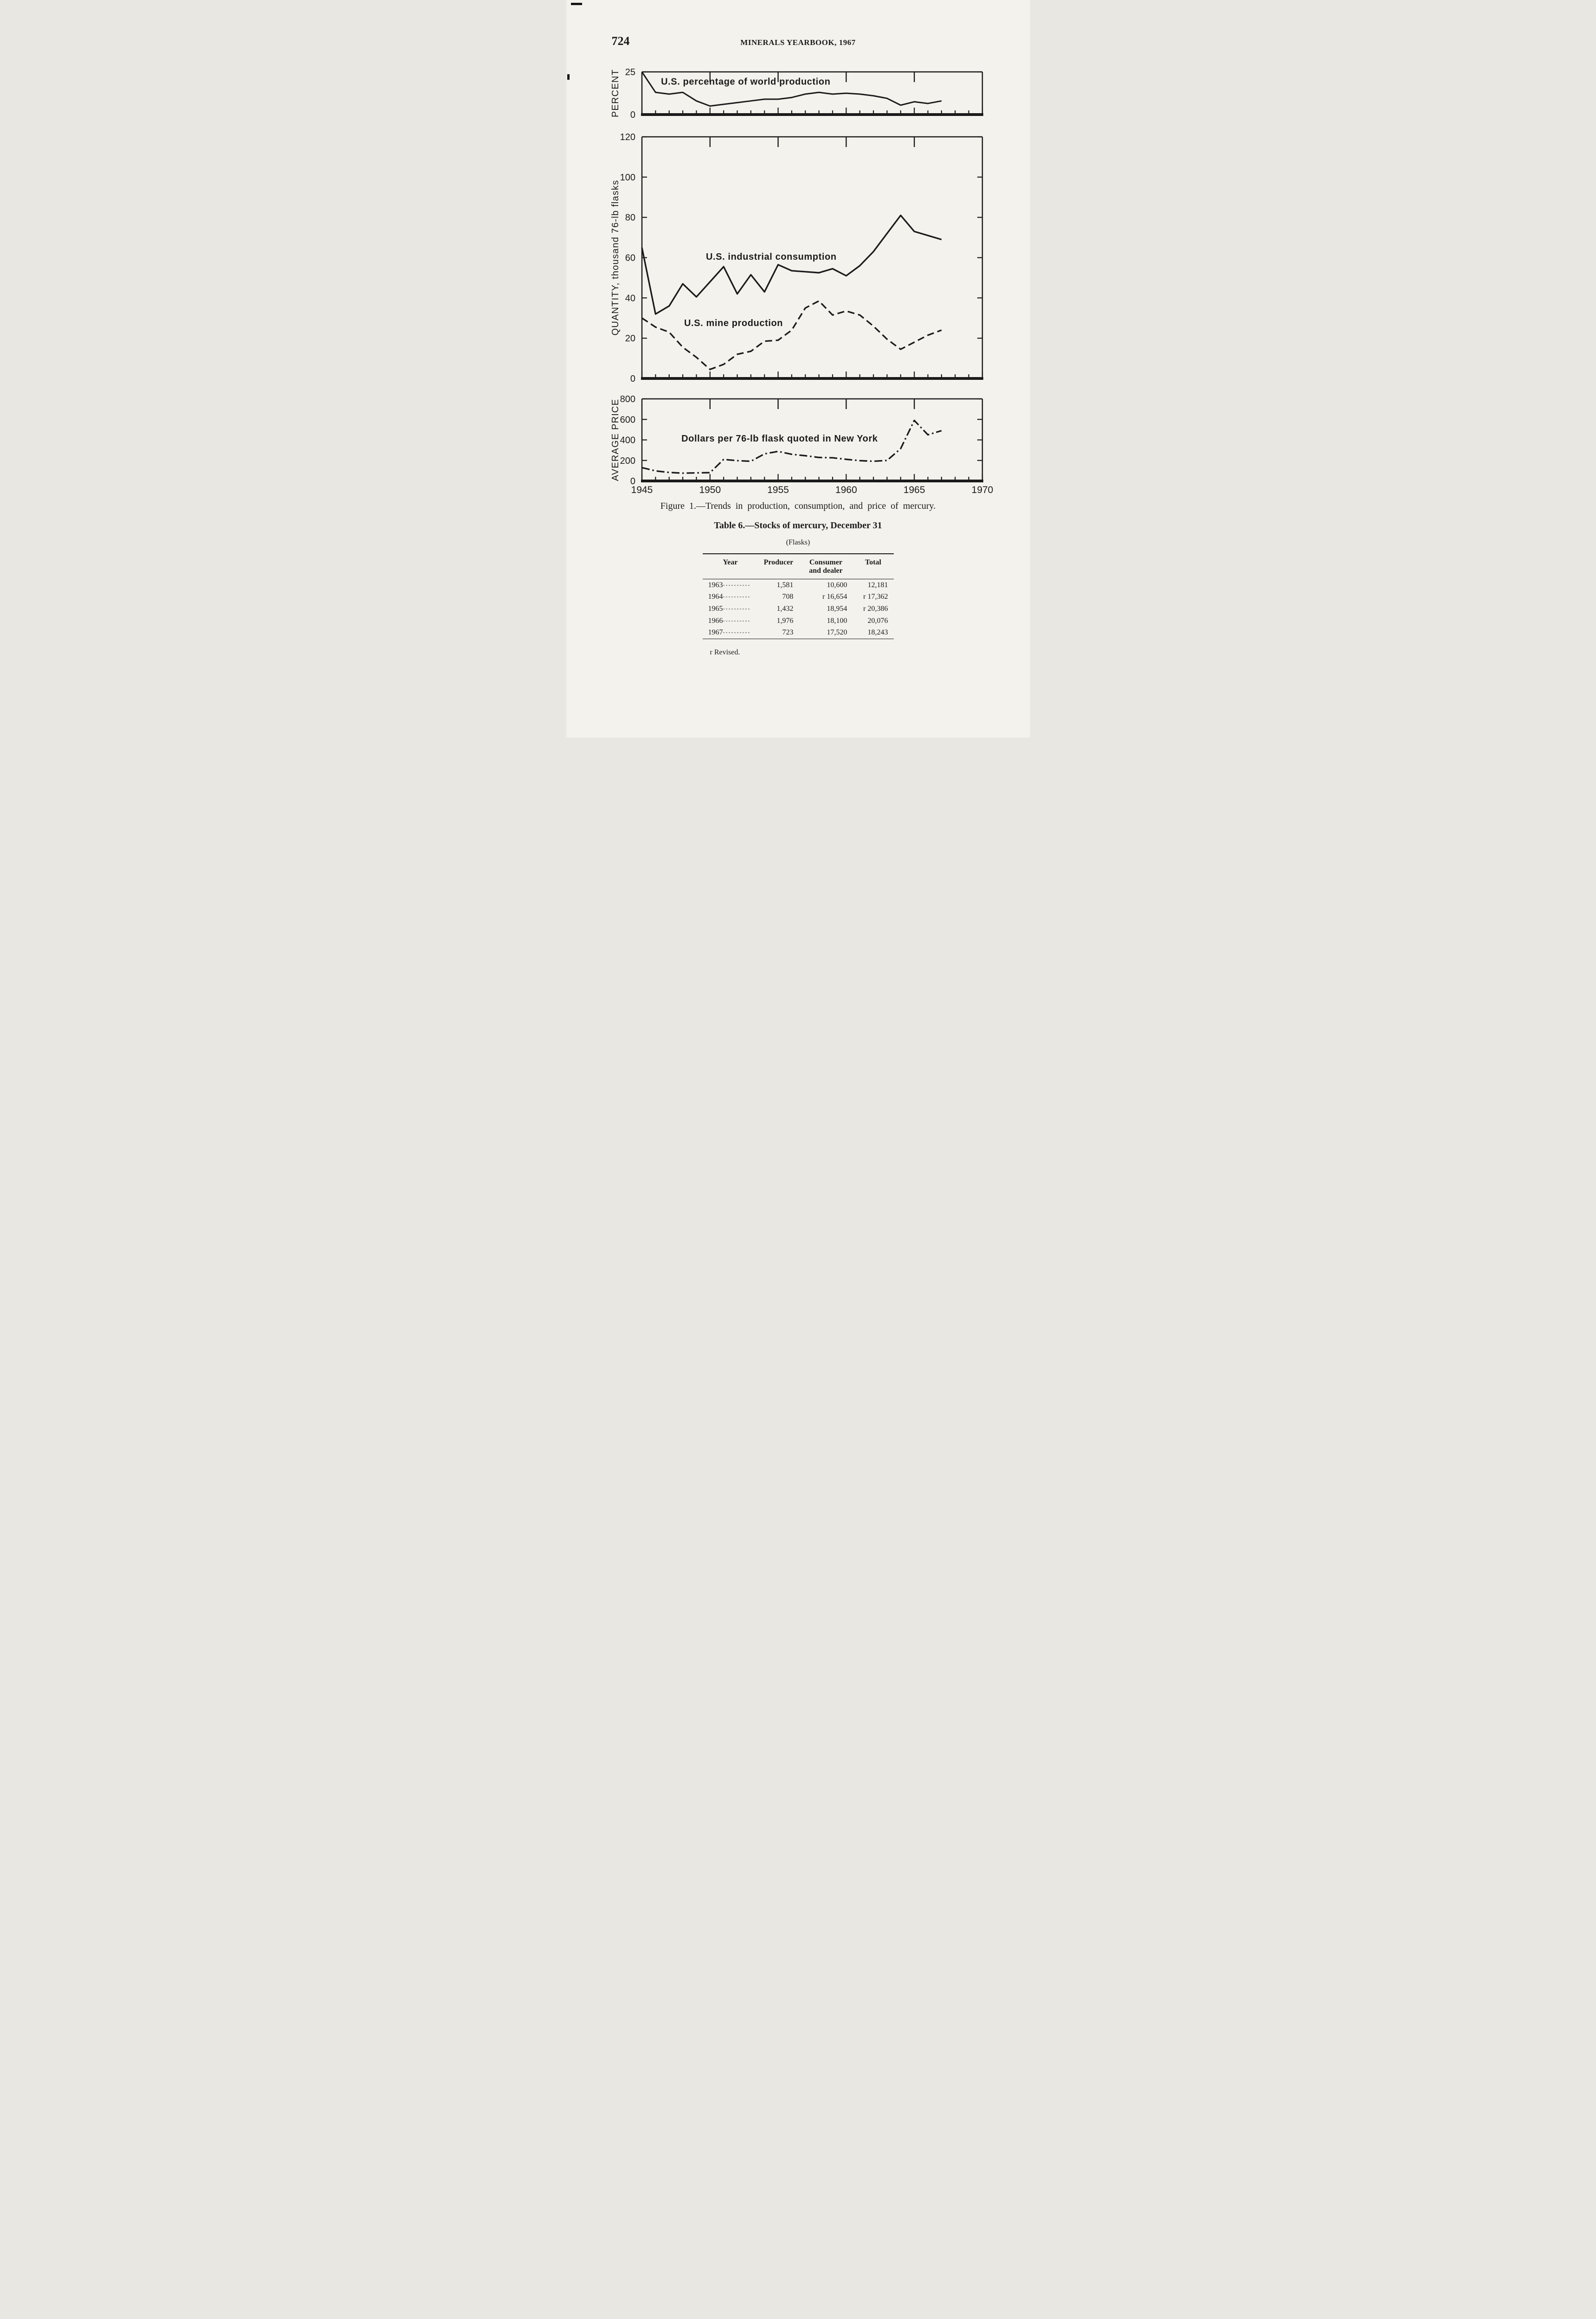  I want to click on table-row: 1963---------- 1,581 10,600 12,181, so click(798, 585).